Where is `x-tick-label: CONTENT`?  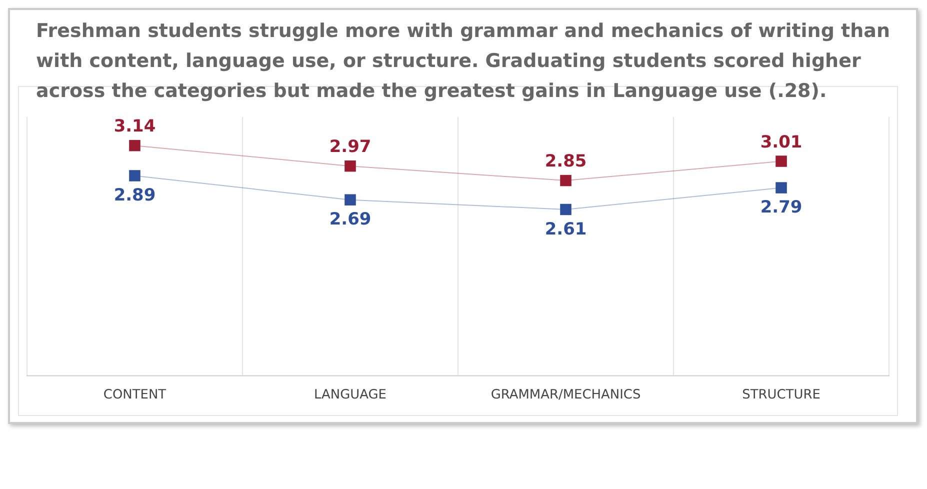 x-tick-label: CONTENT is located at coordinates (134, 395).